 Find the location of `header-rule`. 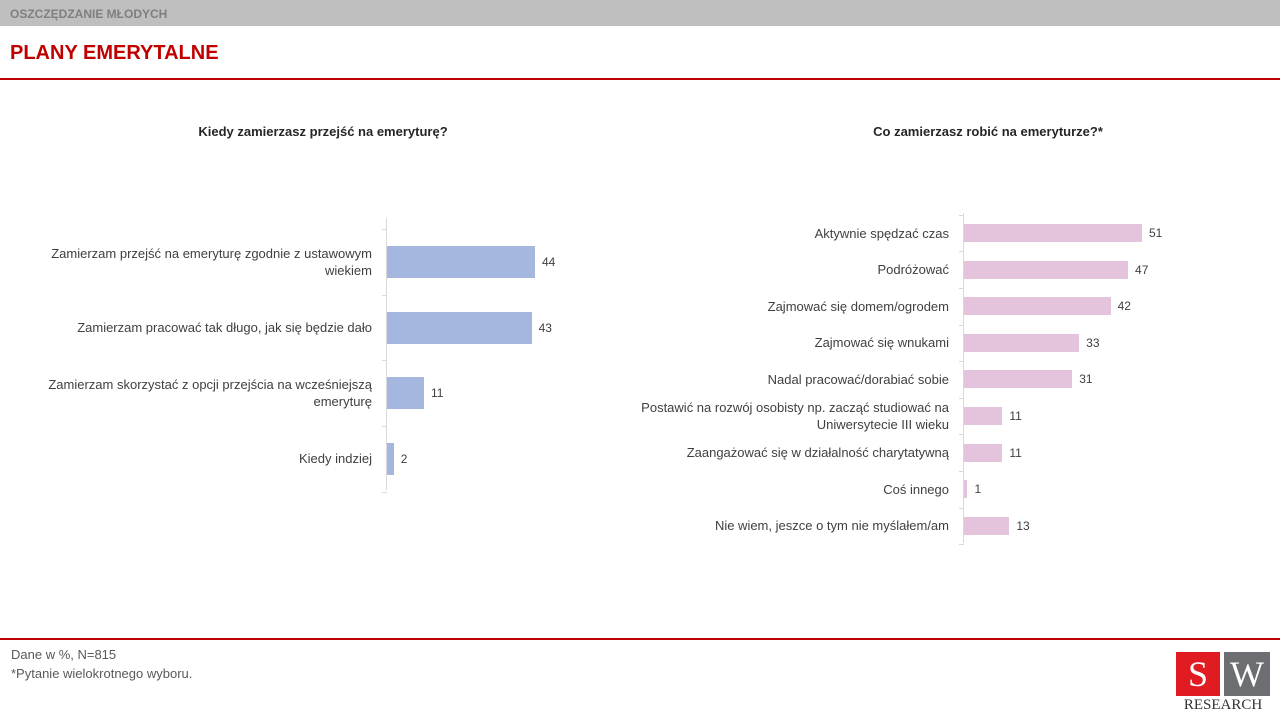

header-rule is located at coordinates (640, 79).